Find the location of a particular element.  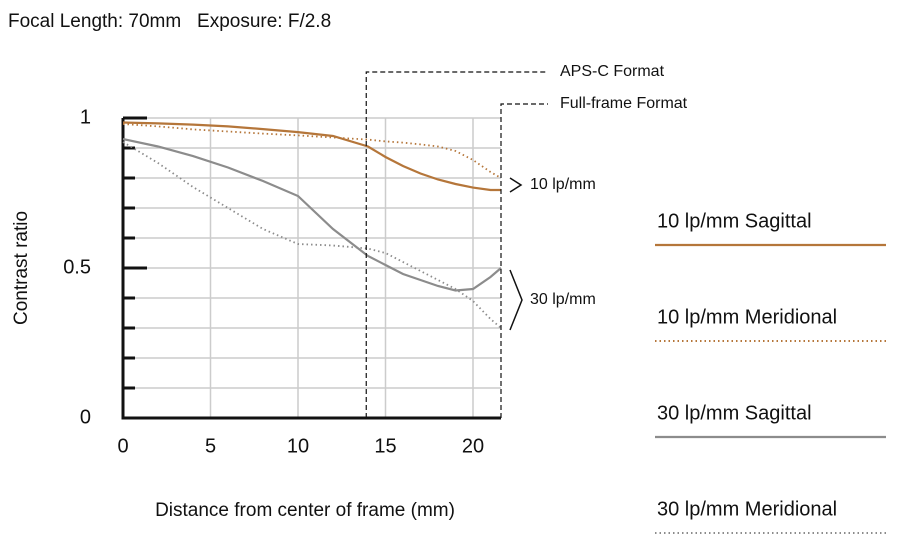

y-tick-label: 1 is located at coordinates (85, 117).